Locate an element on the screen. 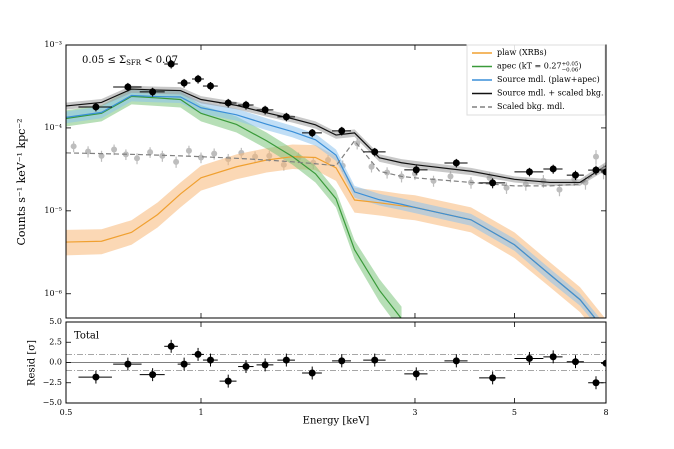 The image size is (674, 449). annotation: 0.05 ≤ ΣSFR < 0.07 is located at coordinates (130, 61).